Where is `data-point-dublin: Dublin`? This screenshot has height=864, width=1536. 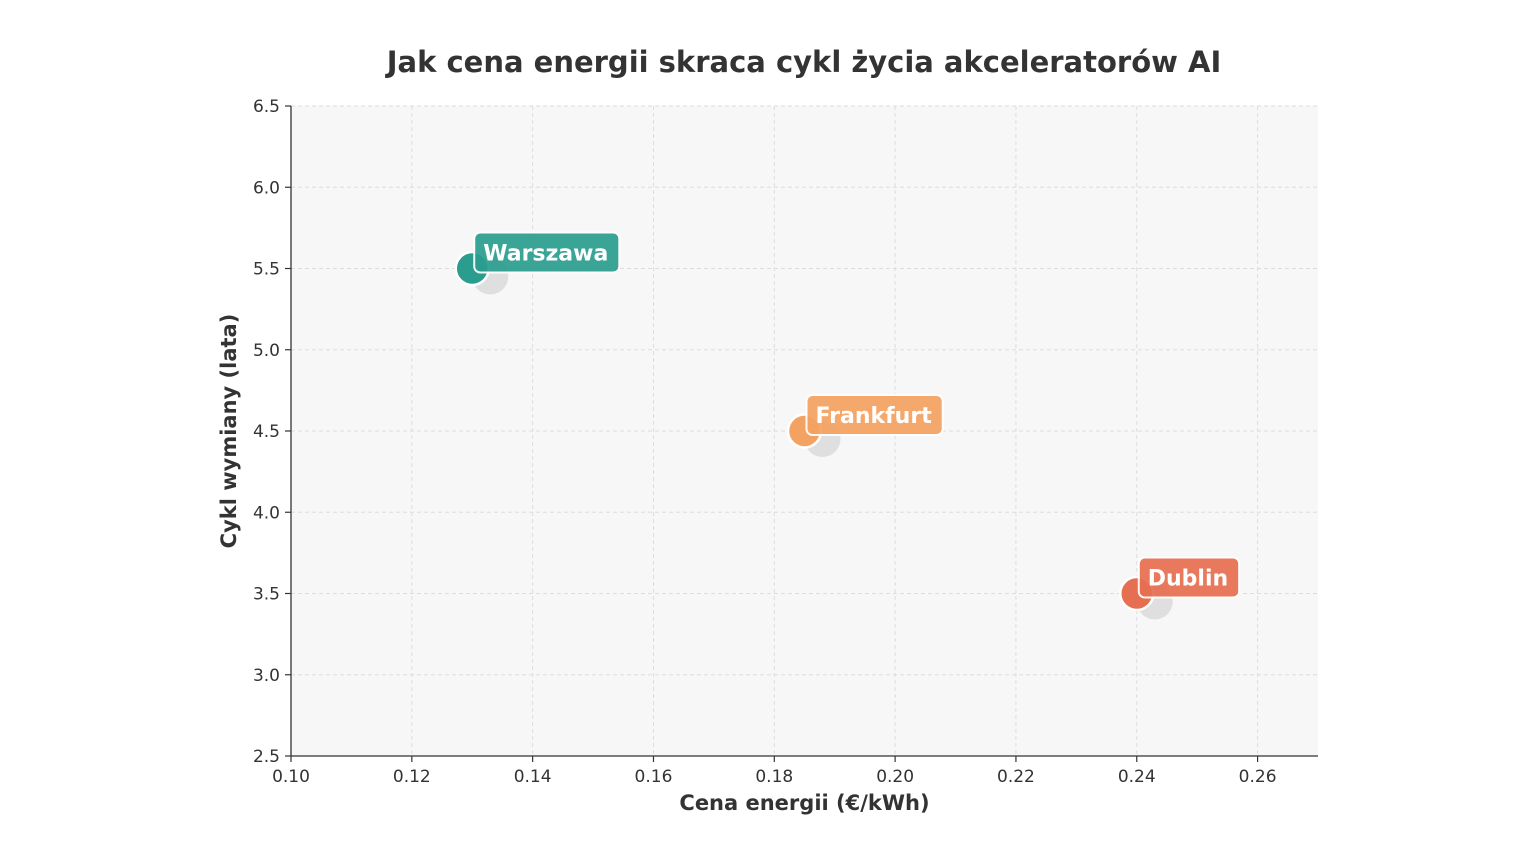 data-point-dublin: Dublin is located at coordinates (1180, 588).